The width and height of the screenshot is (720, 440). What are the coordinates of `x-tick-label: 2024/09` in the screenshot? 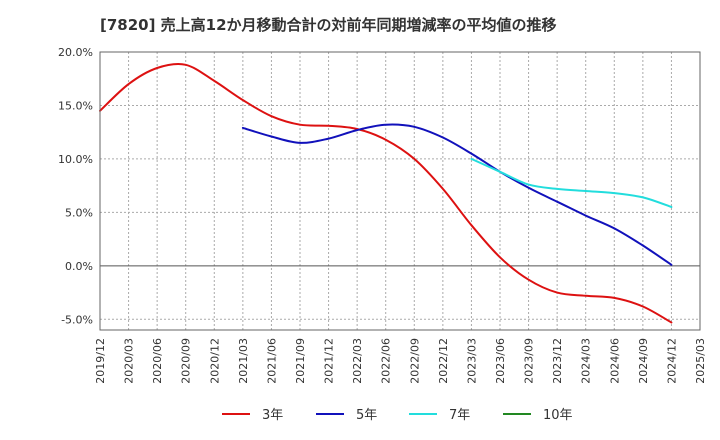 It's located at (643, 361).